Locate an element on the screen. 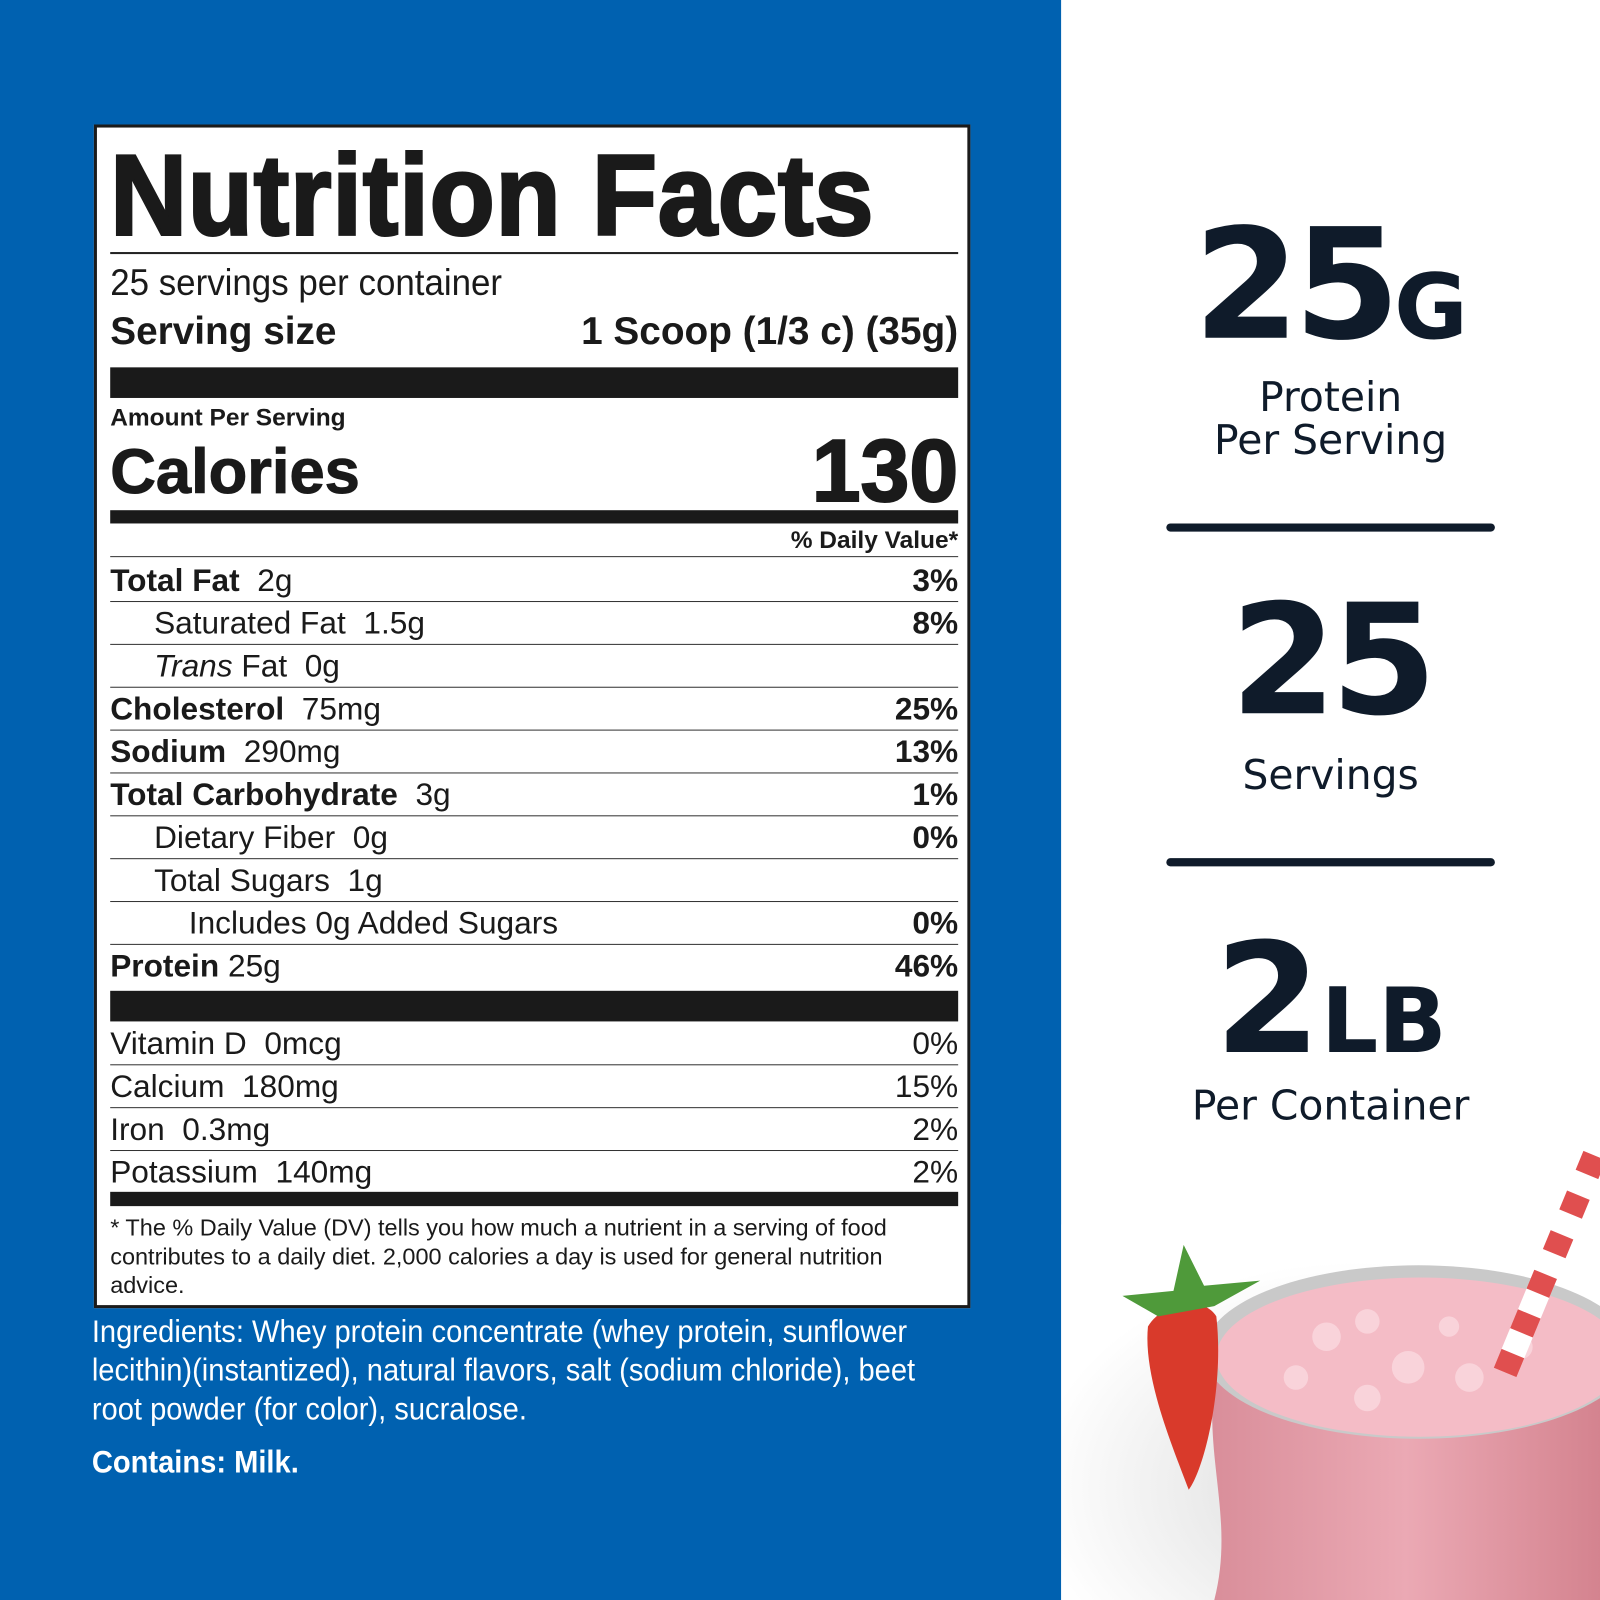  vitamin-amount: 140mg is located at coordinates (324, 1172).